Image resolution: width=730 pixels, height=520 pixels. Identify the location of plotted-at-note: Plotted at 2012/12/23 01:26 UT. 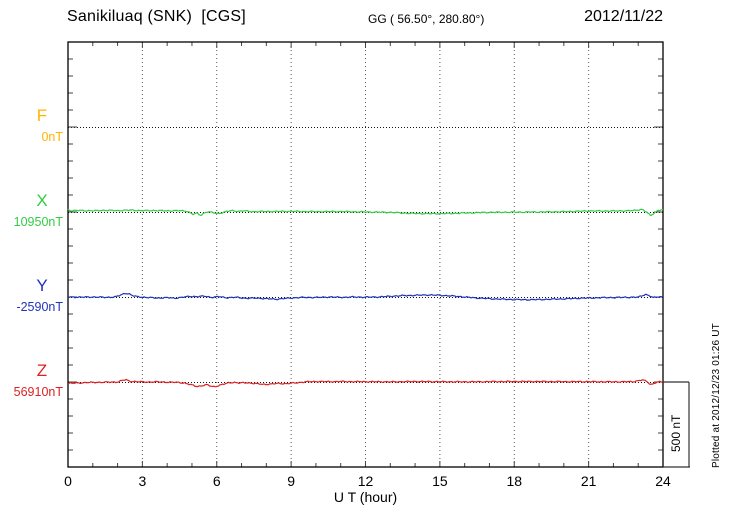
(716, 395).